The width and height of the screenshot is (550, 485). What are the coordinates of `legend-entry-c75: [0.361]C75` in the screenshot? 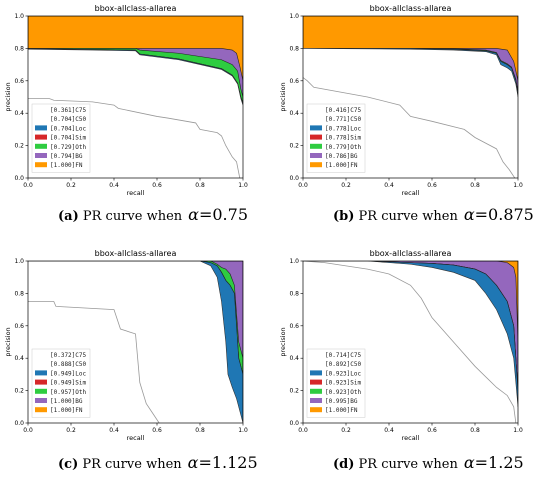 It's located at (68, 110).